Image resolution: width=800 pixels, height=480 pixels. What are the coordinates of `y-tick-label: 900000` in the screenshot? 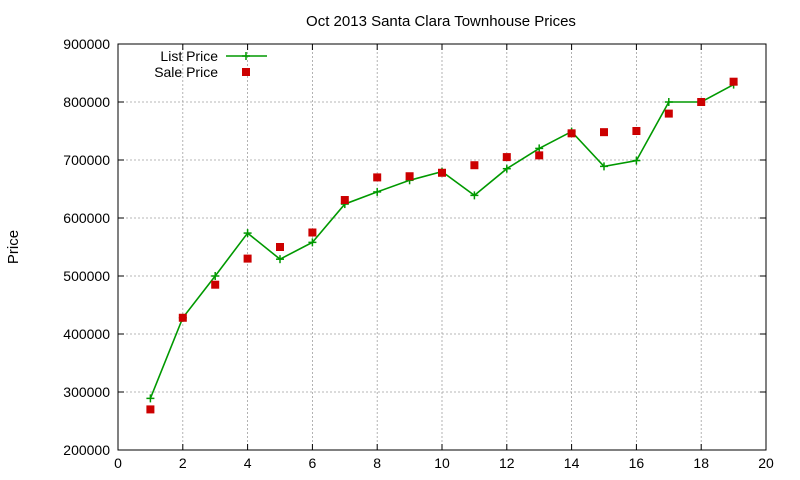 It's located at (86, 44).